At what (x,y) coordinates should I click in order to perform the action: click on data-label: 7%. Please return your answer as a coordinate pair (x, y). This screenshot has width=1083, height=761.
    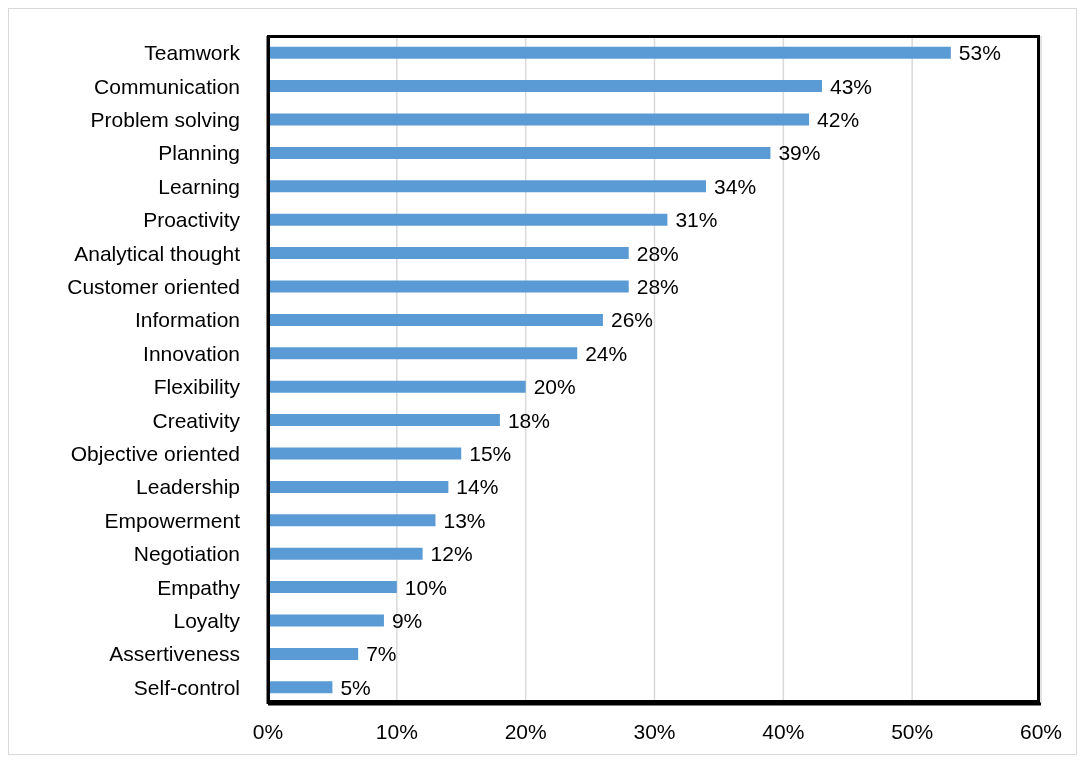
    Looking at the image, I should click on (381, 654).